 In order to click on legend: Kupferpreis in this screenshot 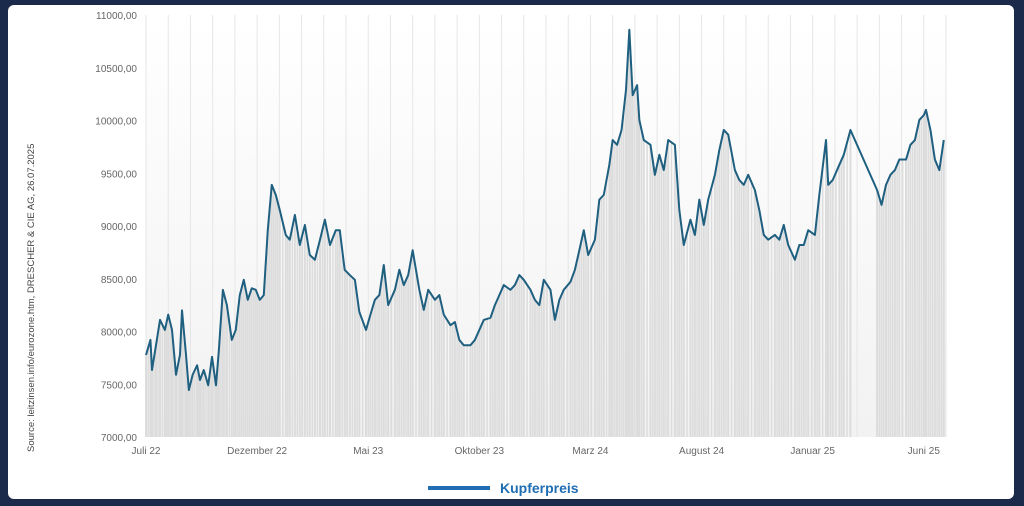, I will do `click(503, 488)`.